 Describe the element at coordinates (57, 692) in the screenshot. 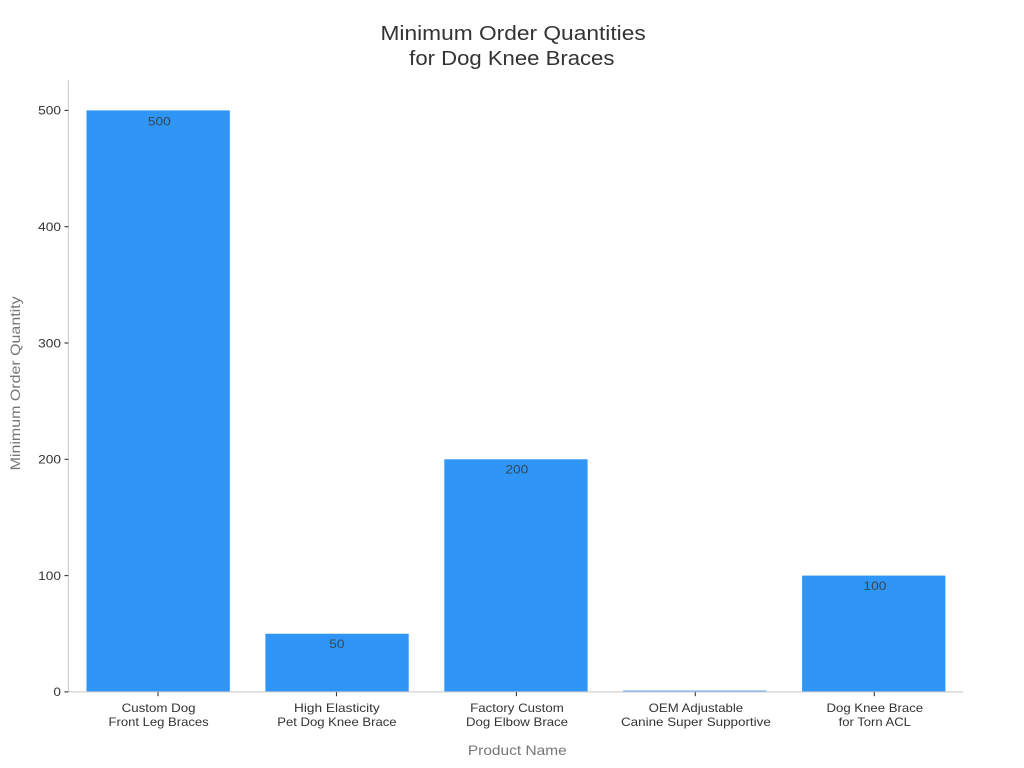

I see `svg-text: 0` at that location.